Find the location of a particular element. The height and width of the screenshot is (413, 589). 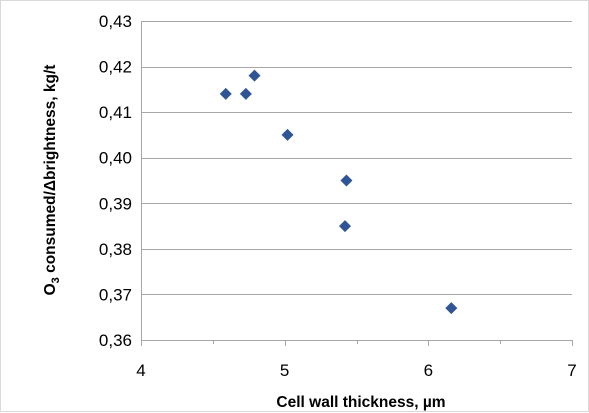

x-tick-label: 4 is located at coordinates (140, 370).